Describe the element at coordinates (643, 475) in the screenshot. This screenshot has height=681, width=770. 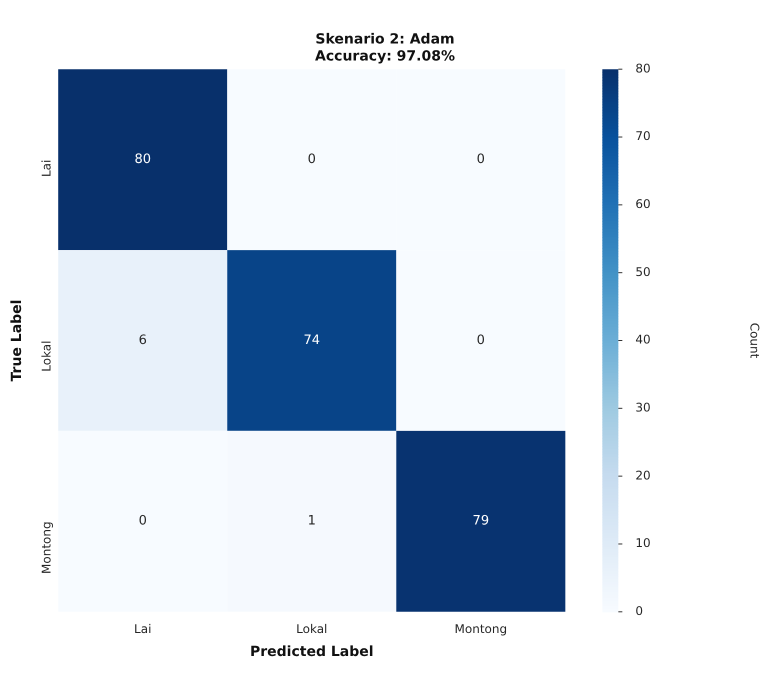
I see `color-bar-label: 20` at that location.